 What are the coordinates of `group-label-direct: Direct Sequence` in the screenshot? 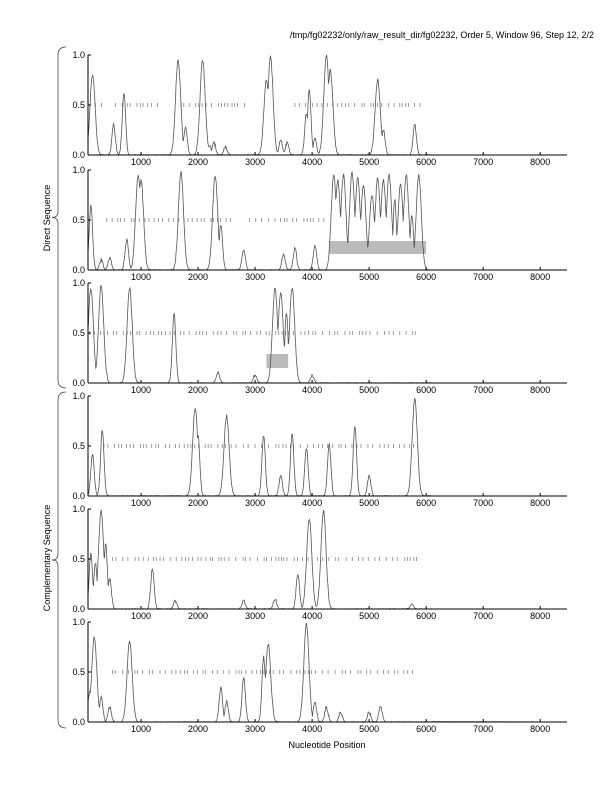 It's located at (47, 218).